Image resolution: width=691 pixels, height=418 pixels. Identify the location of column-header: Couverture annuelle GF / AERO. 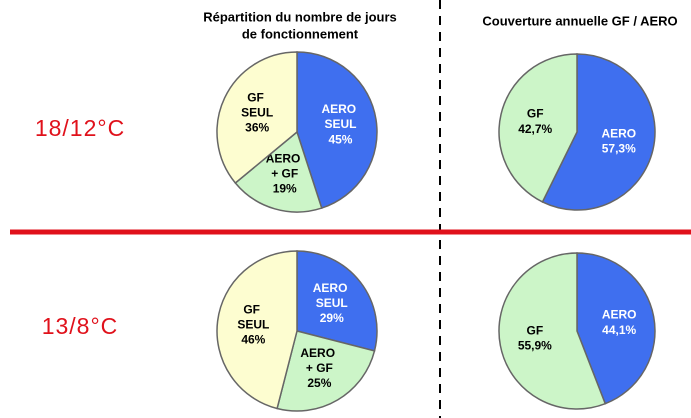
(579, 20).